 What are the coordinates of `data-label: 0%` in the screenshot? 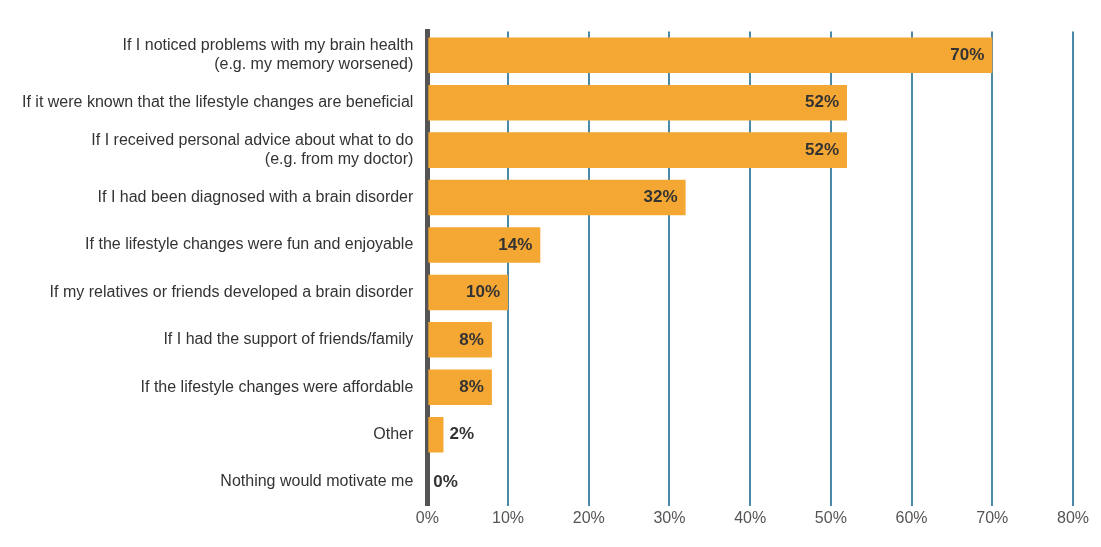 It's located at (445, 481).